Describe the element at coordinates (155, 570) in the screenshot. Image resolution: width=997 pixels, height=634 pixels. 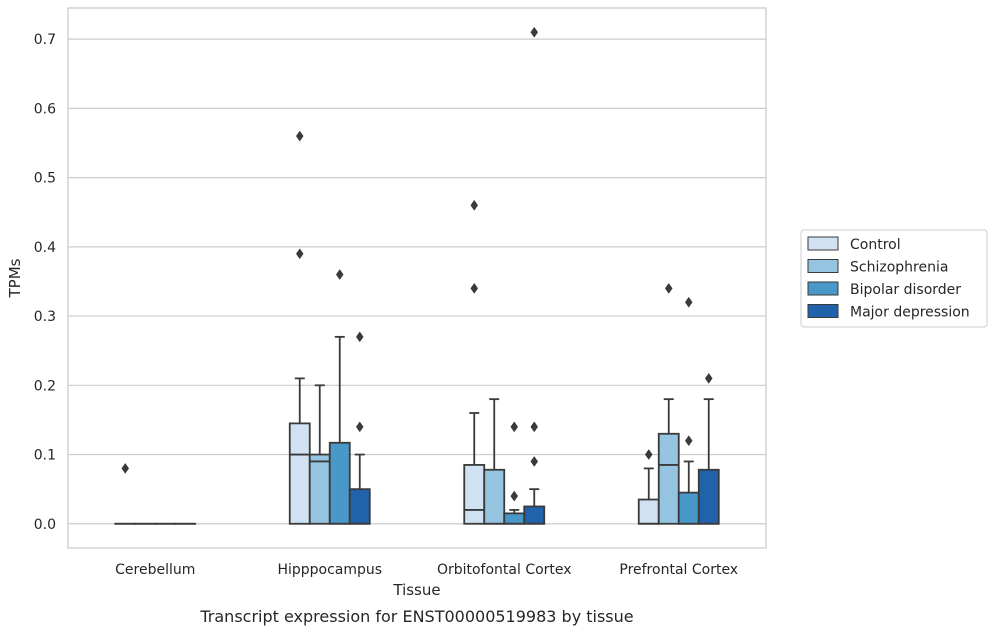
I see `x-tick-label: Cerebellum` at that location.